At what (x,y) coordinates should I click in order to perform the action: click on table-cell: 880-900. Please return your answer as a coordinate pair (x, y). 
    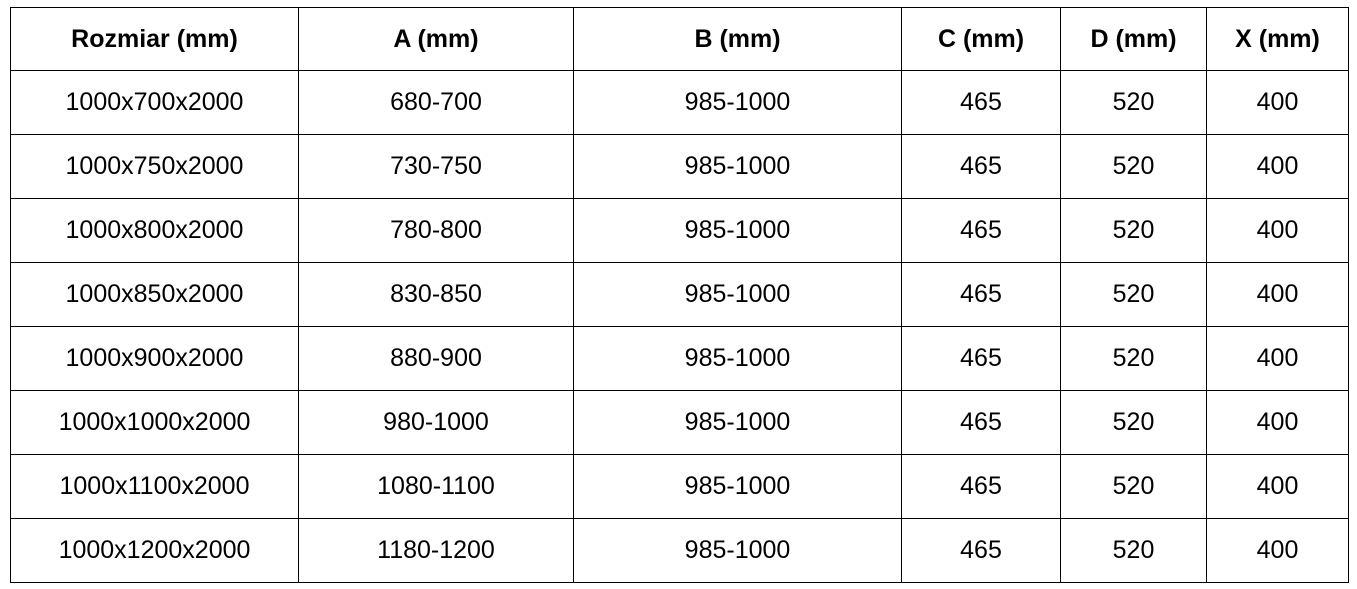
    Looking at the image, I should click on (436, 358).